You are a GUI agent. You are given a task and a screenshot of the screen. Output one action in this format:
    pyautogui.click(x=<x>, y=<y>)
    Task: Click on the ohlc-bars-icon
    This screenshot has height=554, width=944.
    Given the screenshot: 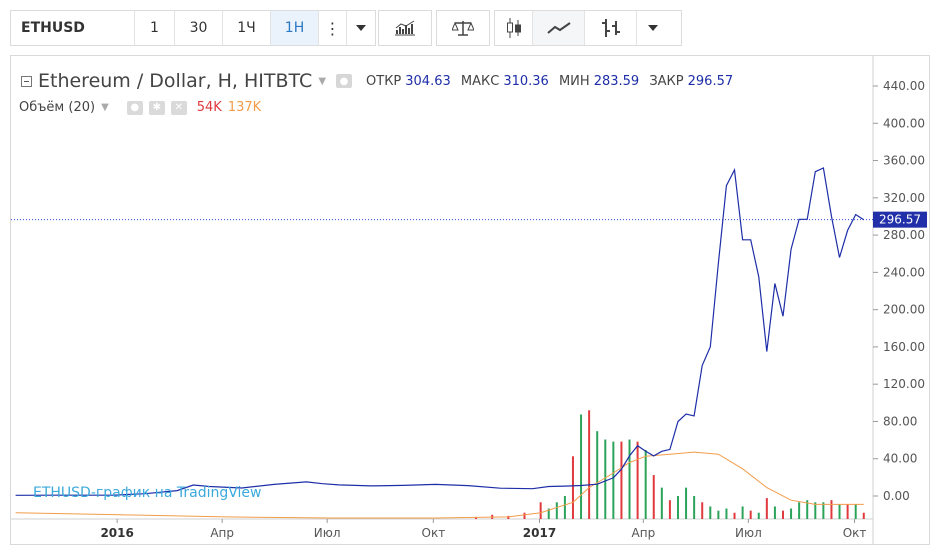 What is the action you would take?
    pyautogui.click(x=610, y=28)
    